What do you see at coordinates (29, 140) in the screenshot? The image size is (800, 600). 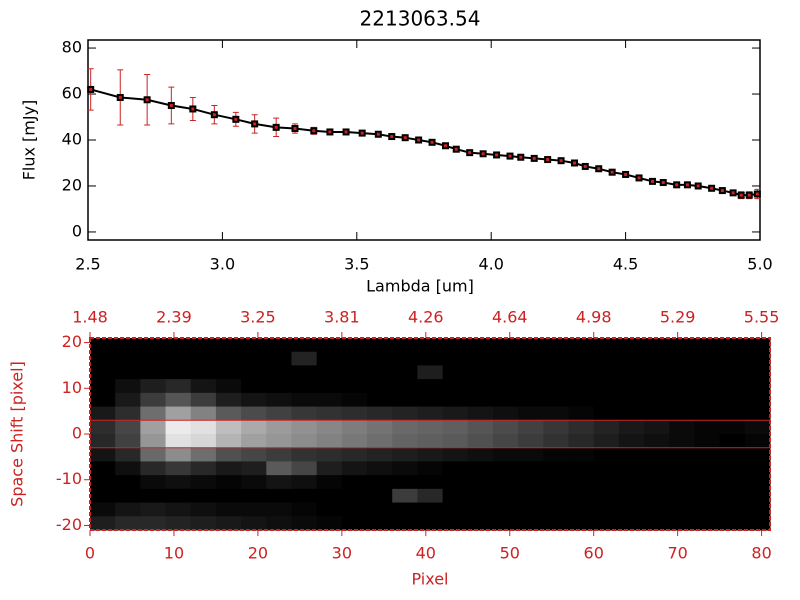 I see `y-axis-label: Flux [mJy]` at bounding box center [29, 140].